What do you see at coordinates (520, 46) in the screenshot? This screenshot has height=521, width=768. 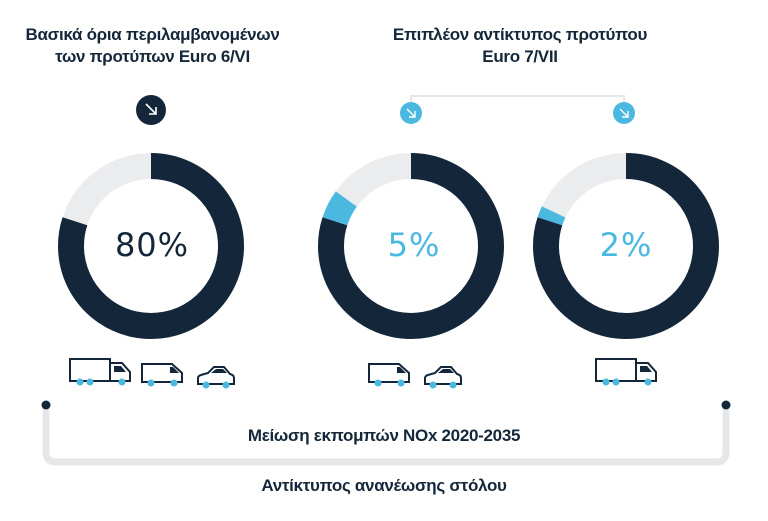 I see `euro7-heading: Επιπλέον αντίκτυπος προτύπου Euro 7/VII` at bounding box center [520, 46].